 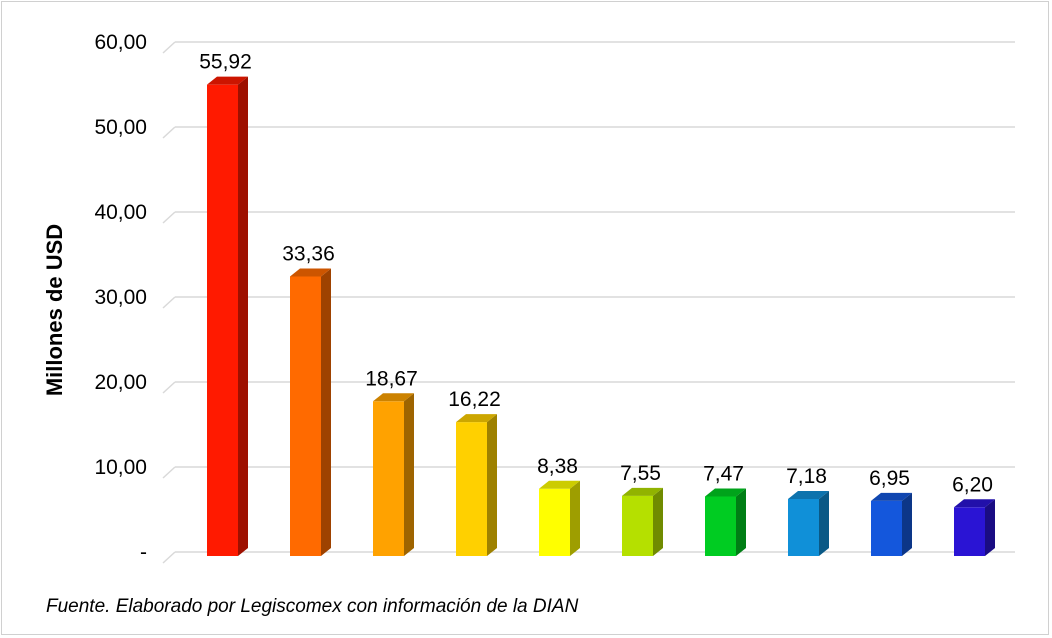 What do you see at coordinates (557, 466) in the screenshot?
I see `data-label: 8,38` at bounding box center [557, 466].